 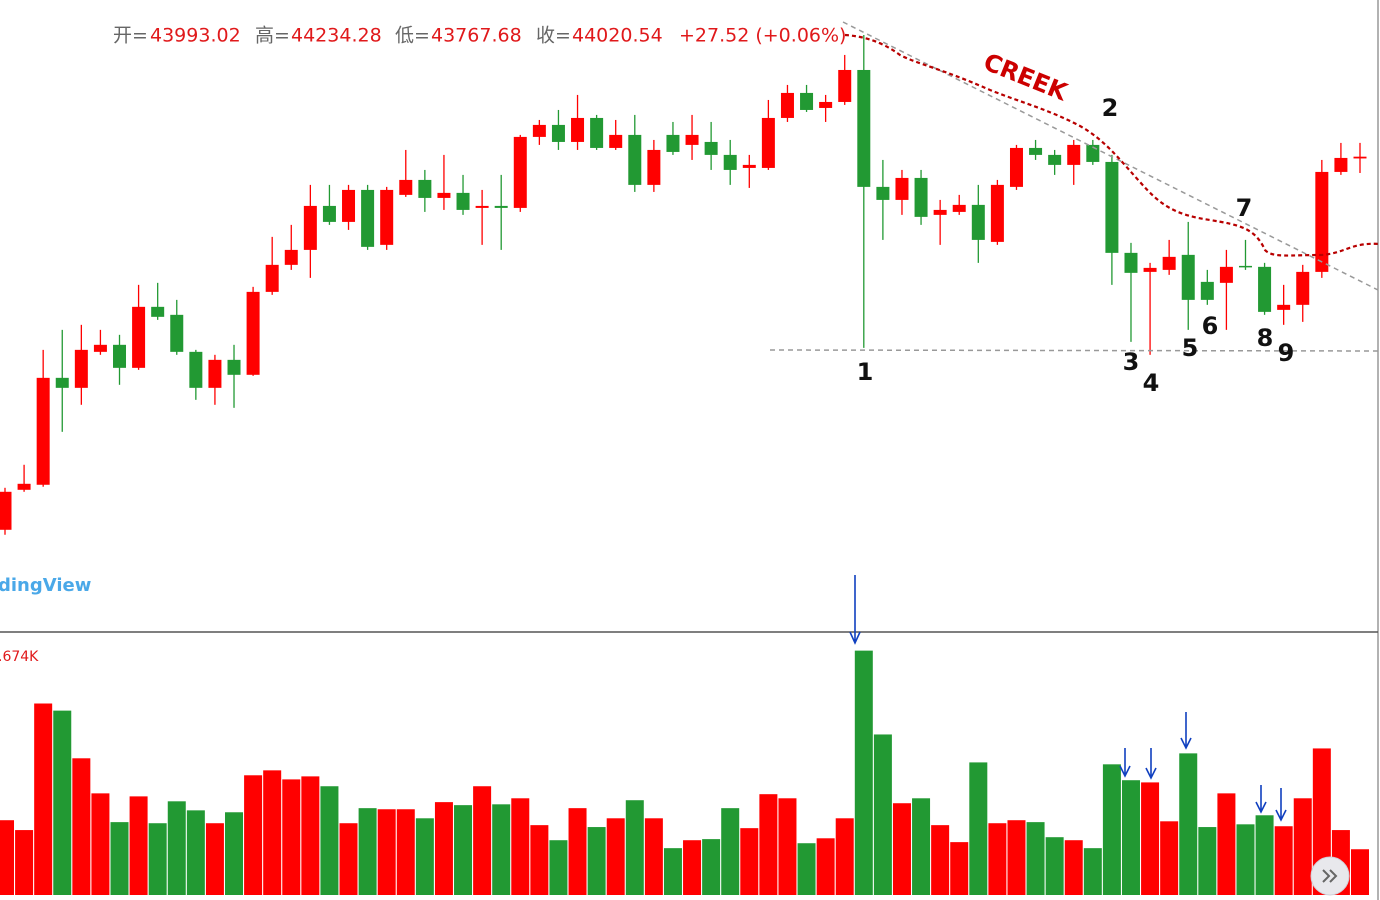 What do you see at coordinates (1244, 208) in the screenshot?
I see `point-label: 7` at bounding box center [1244, 208].